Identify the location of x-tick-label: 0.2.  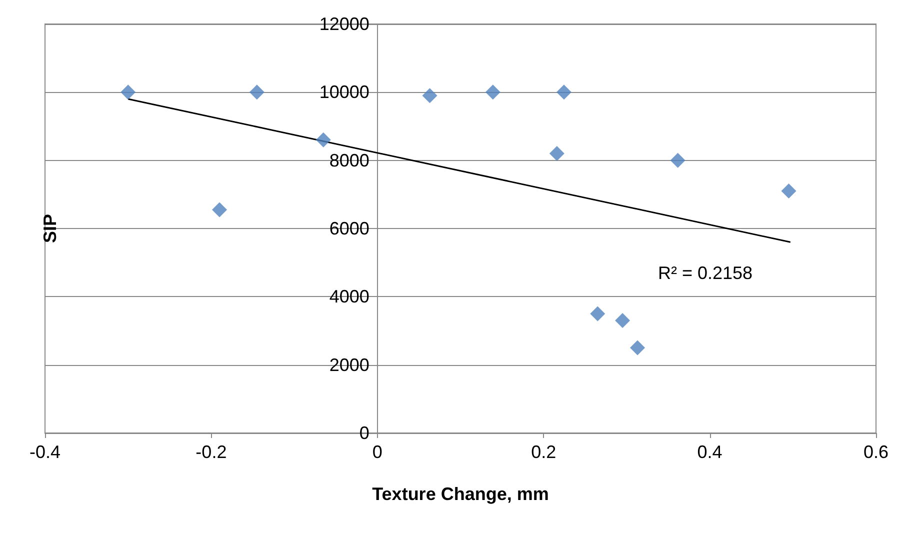
(543, 452).